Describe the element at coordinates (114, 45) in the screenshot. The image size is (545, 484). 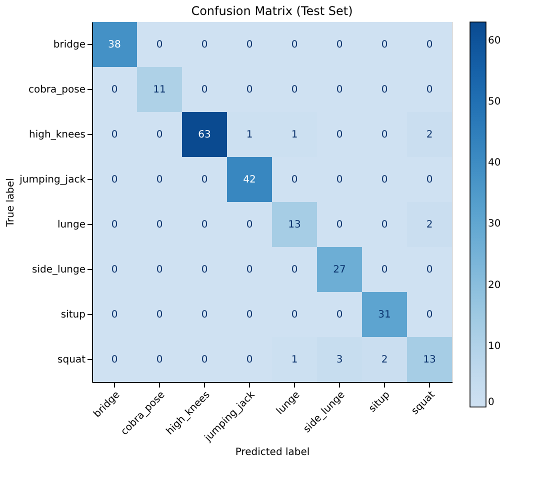
I see `data-label: 38` at that location.